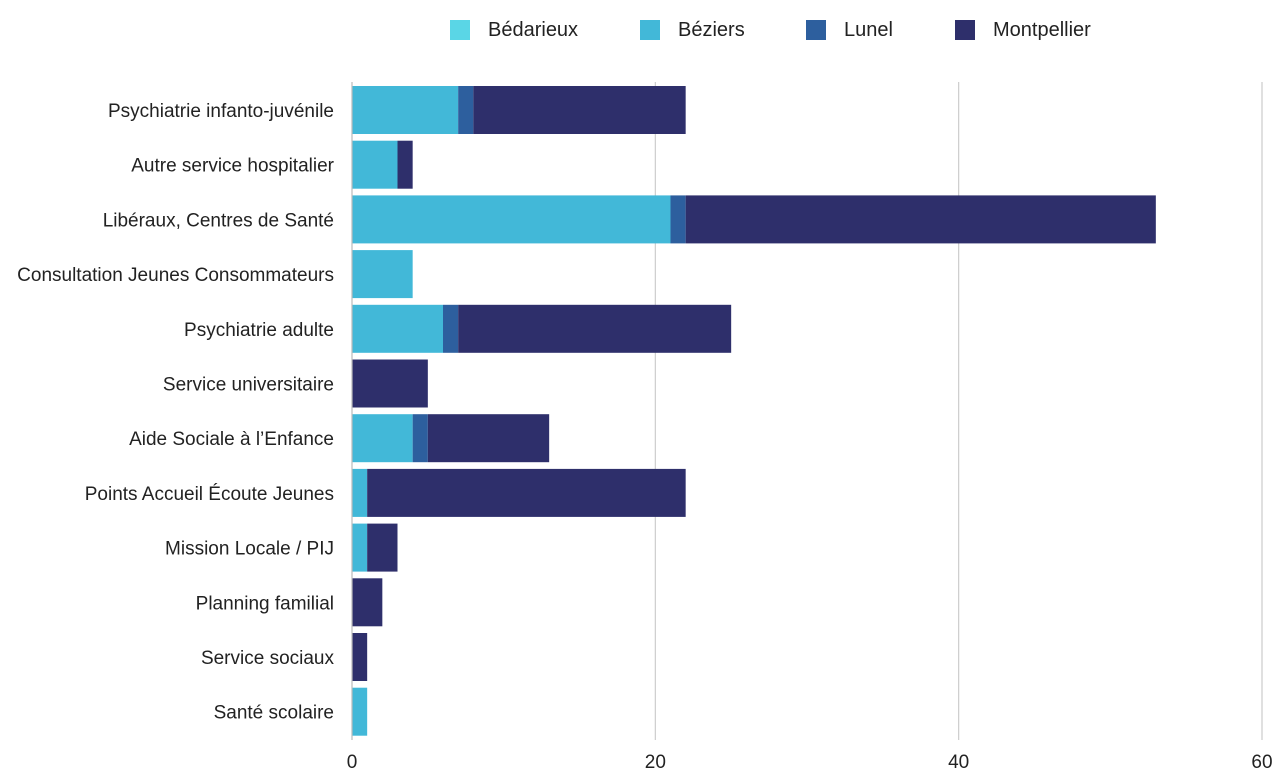  I want to click on category-label: Service universitaire, so click(248, 385).